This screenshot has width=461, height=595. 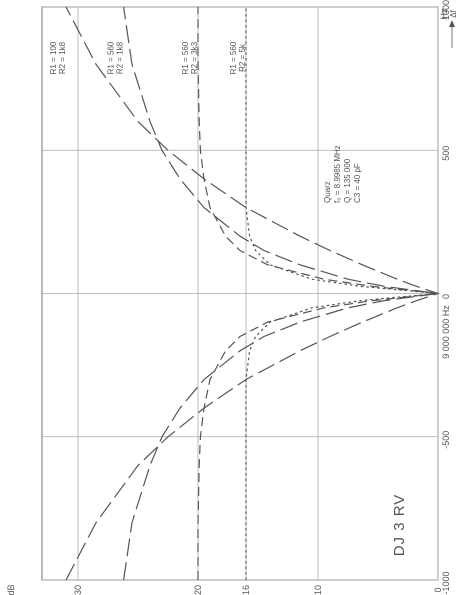 I want to click on x-tick-label: 1000, so click(x=446, y=10).